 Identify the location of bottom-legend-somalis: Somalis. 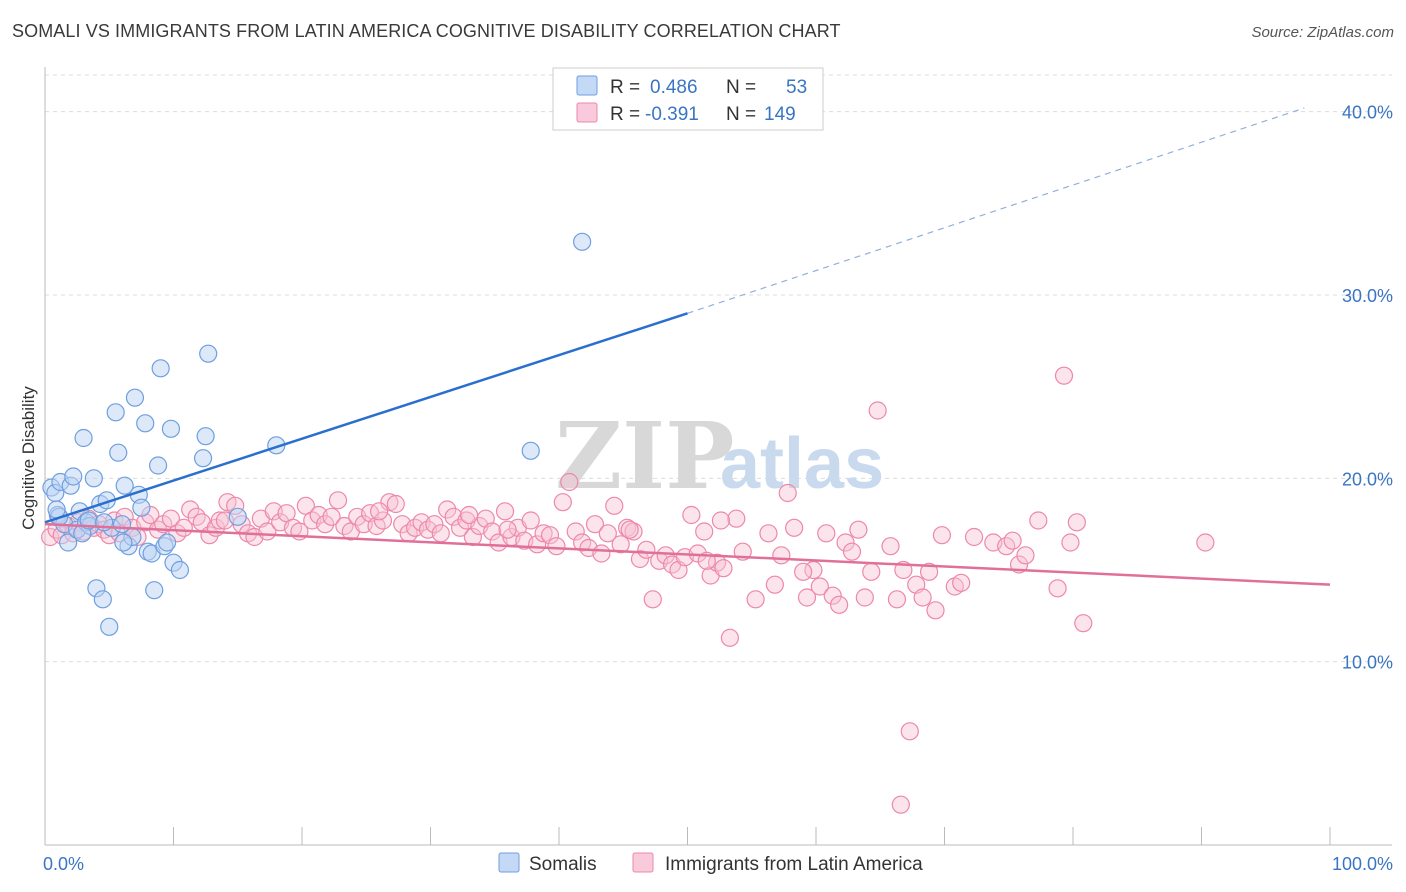
(563, 864).